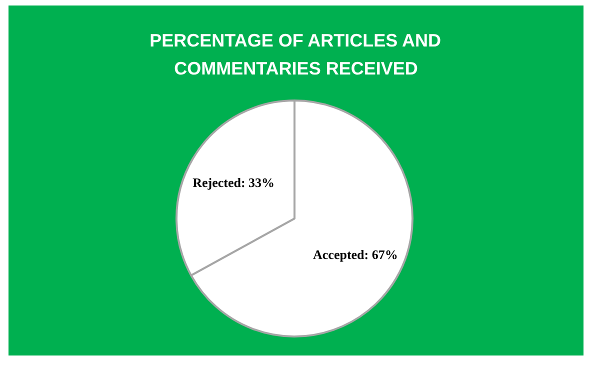 Image resolution: width=591 pixels, height=367 pixels. Describe the element at coordinates (296, 54) in the screenshot. I see `chart-title: PERCENTAGE OF ARTICLES AND COMMENTARIES RECEIVED` at that location.